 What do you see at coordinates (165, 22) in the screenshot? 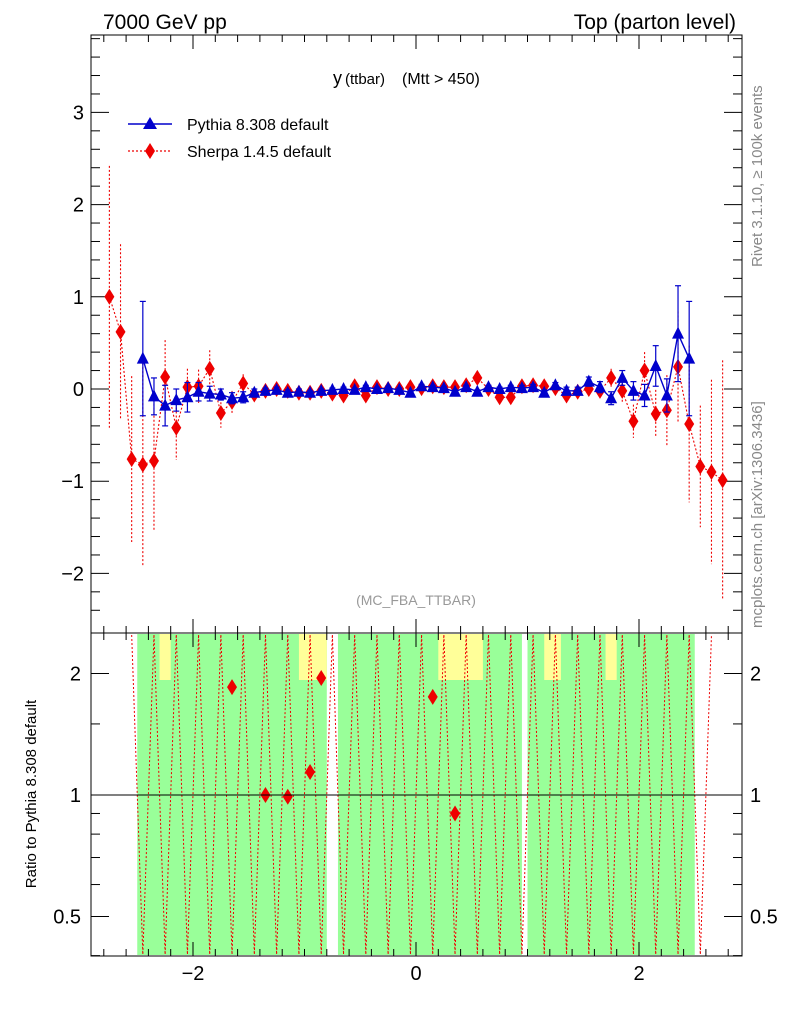
I see `header-energy: 7000 GeV pp` at bounding box center [165, 22].